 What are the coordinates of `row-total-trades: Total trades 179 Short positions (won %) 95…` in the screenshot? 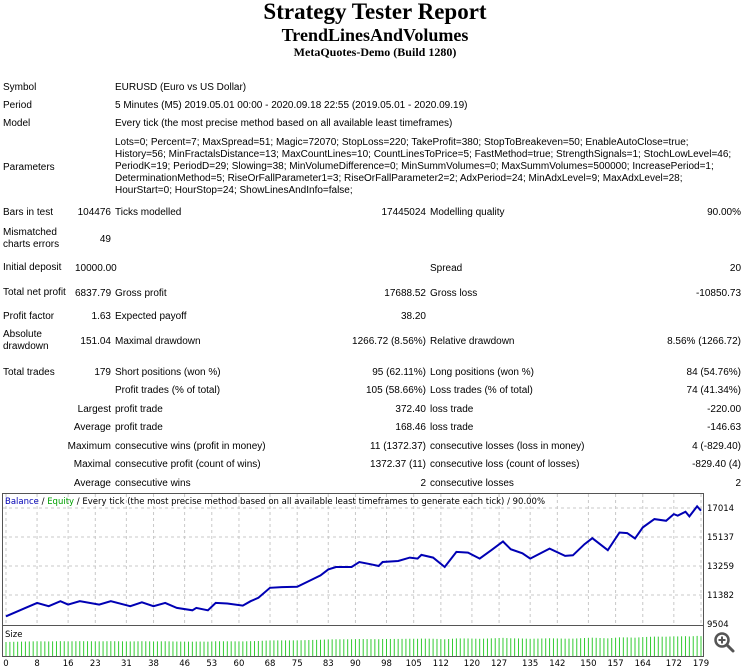 It's located at (372, 372).